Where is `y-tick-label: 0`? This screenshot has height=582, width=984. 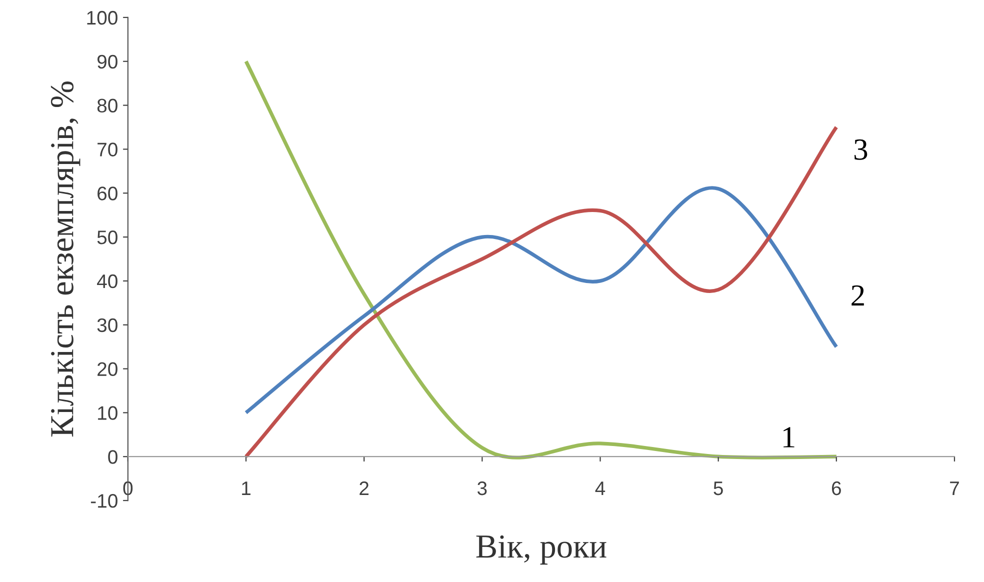
y-tick-label: 0 is located at coordinates (113, 457).